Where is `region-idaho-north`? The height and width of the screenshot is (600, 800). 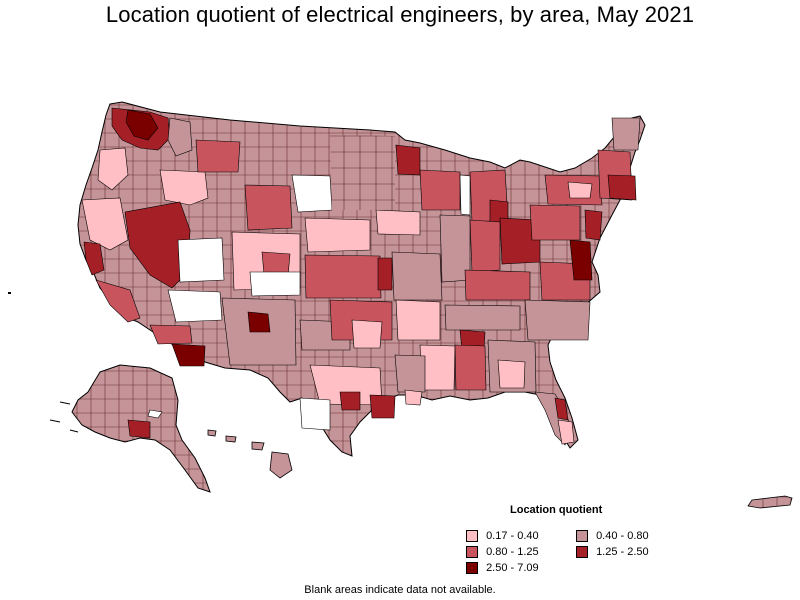
region-idaho-north is located at coordinates (180, 137).